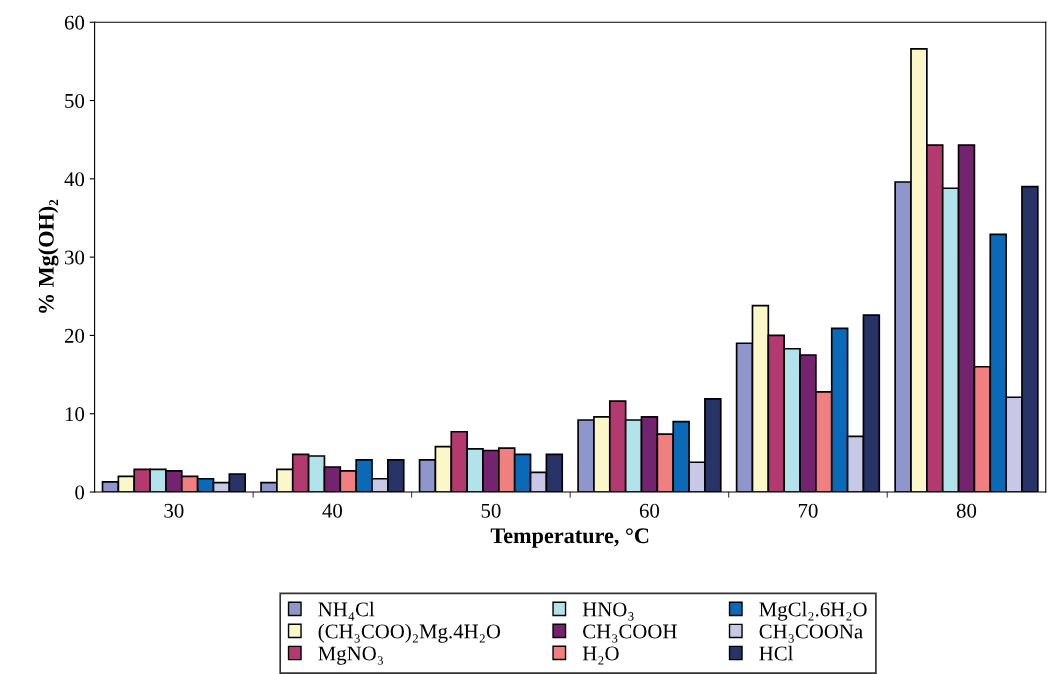 This screenshot has height=674, width=1051. I want to click on y-tick-label: 20, so click(74, 335).